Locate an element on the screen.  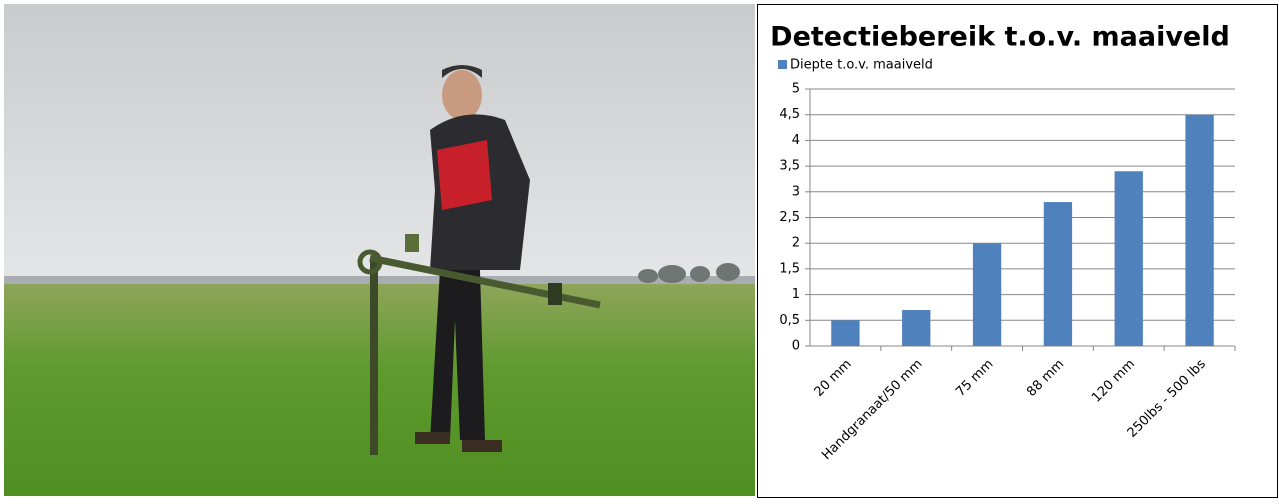
y-tick-label: 3 is located at coordinates (796, 191).